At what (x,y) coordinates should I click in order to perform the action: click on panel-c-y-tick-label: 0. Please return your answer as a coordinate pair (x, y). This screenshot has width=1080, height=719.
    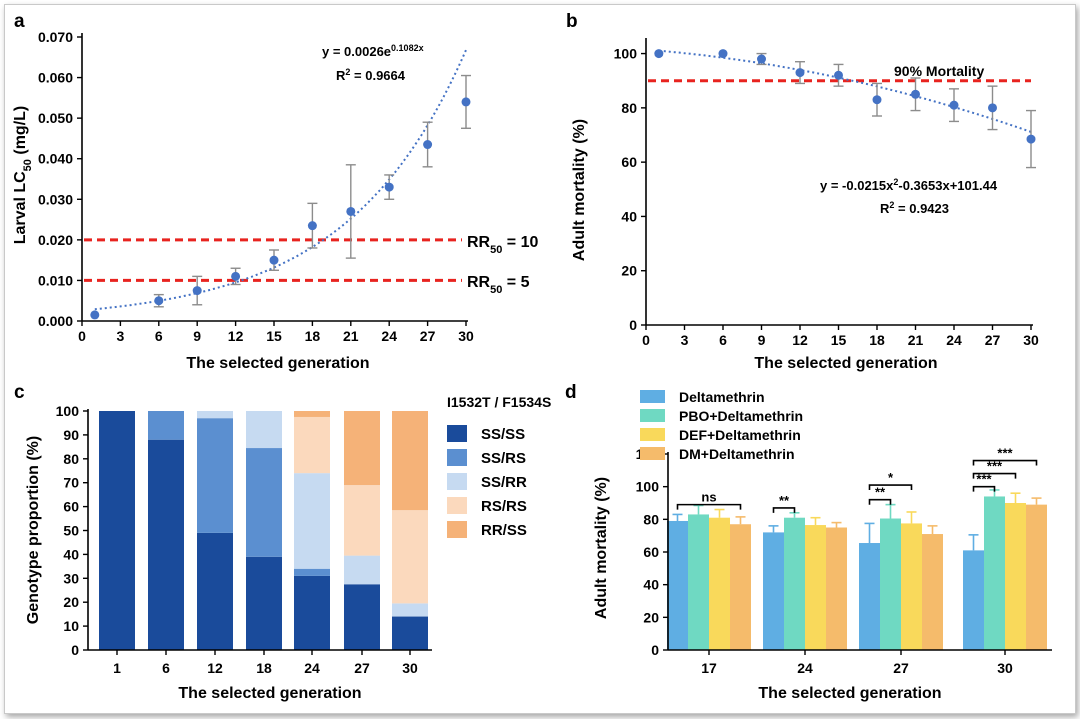
    Looking at the image, I should click on (75, 650).